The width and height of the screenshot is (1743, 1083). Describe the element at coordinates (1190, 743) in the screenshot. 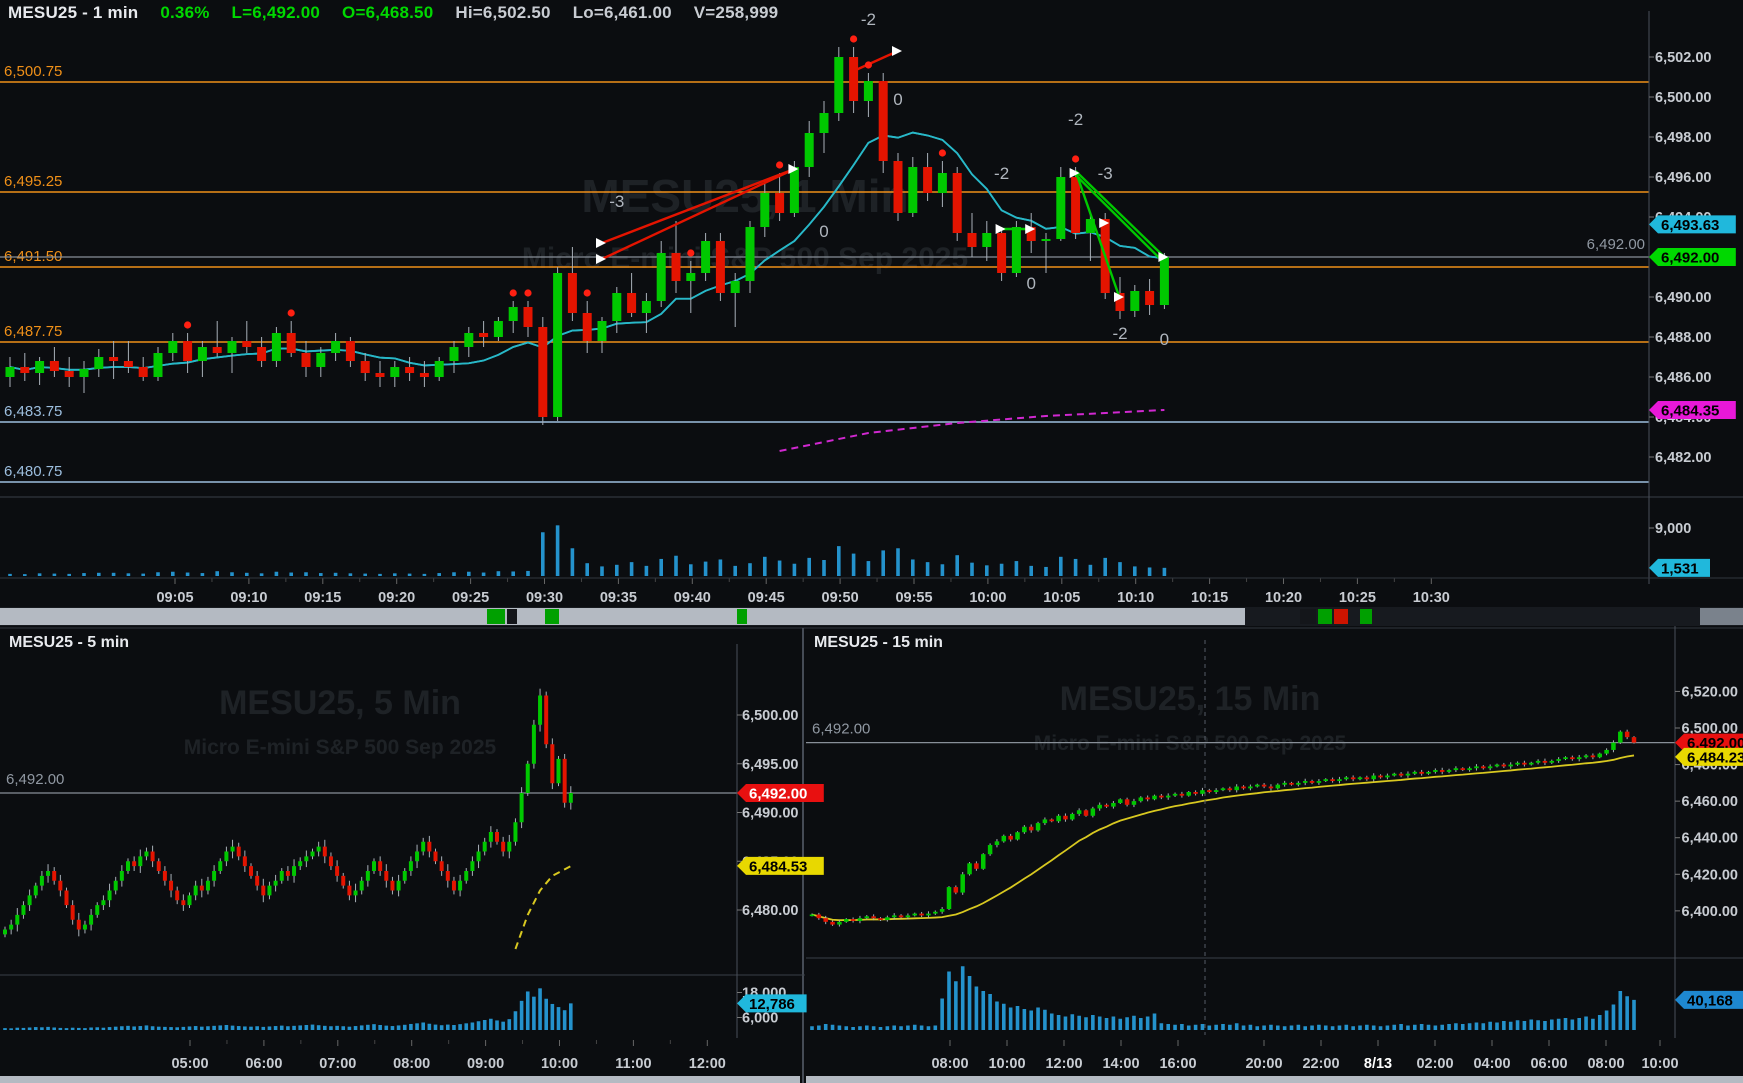

I see `watermark-description: Micro E-mini S&P 500 Sep 2025` at that location.